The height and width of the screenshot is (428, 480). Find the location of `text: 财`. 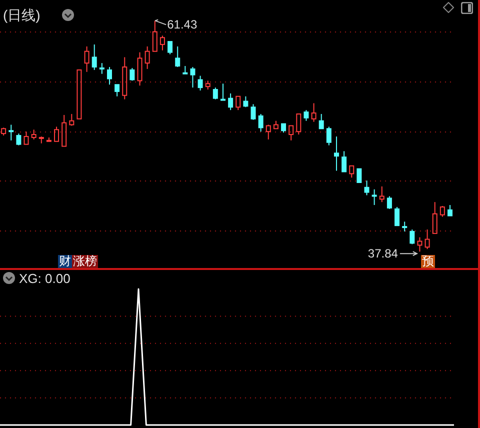

text: 财 is located at coordinates (65, 261).